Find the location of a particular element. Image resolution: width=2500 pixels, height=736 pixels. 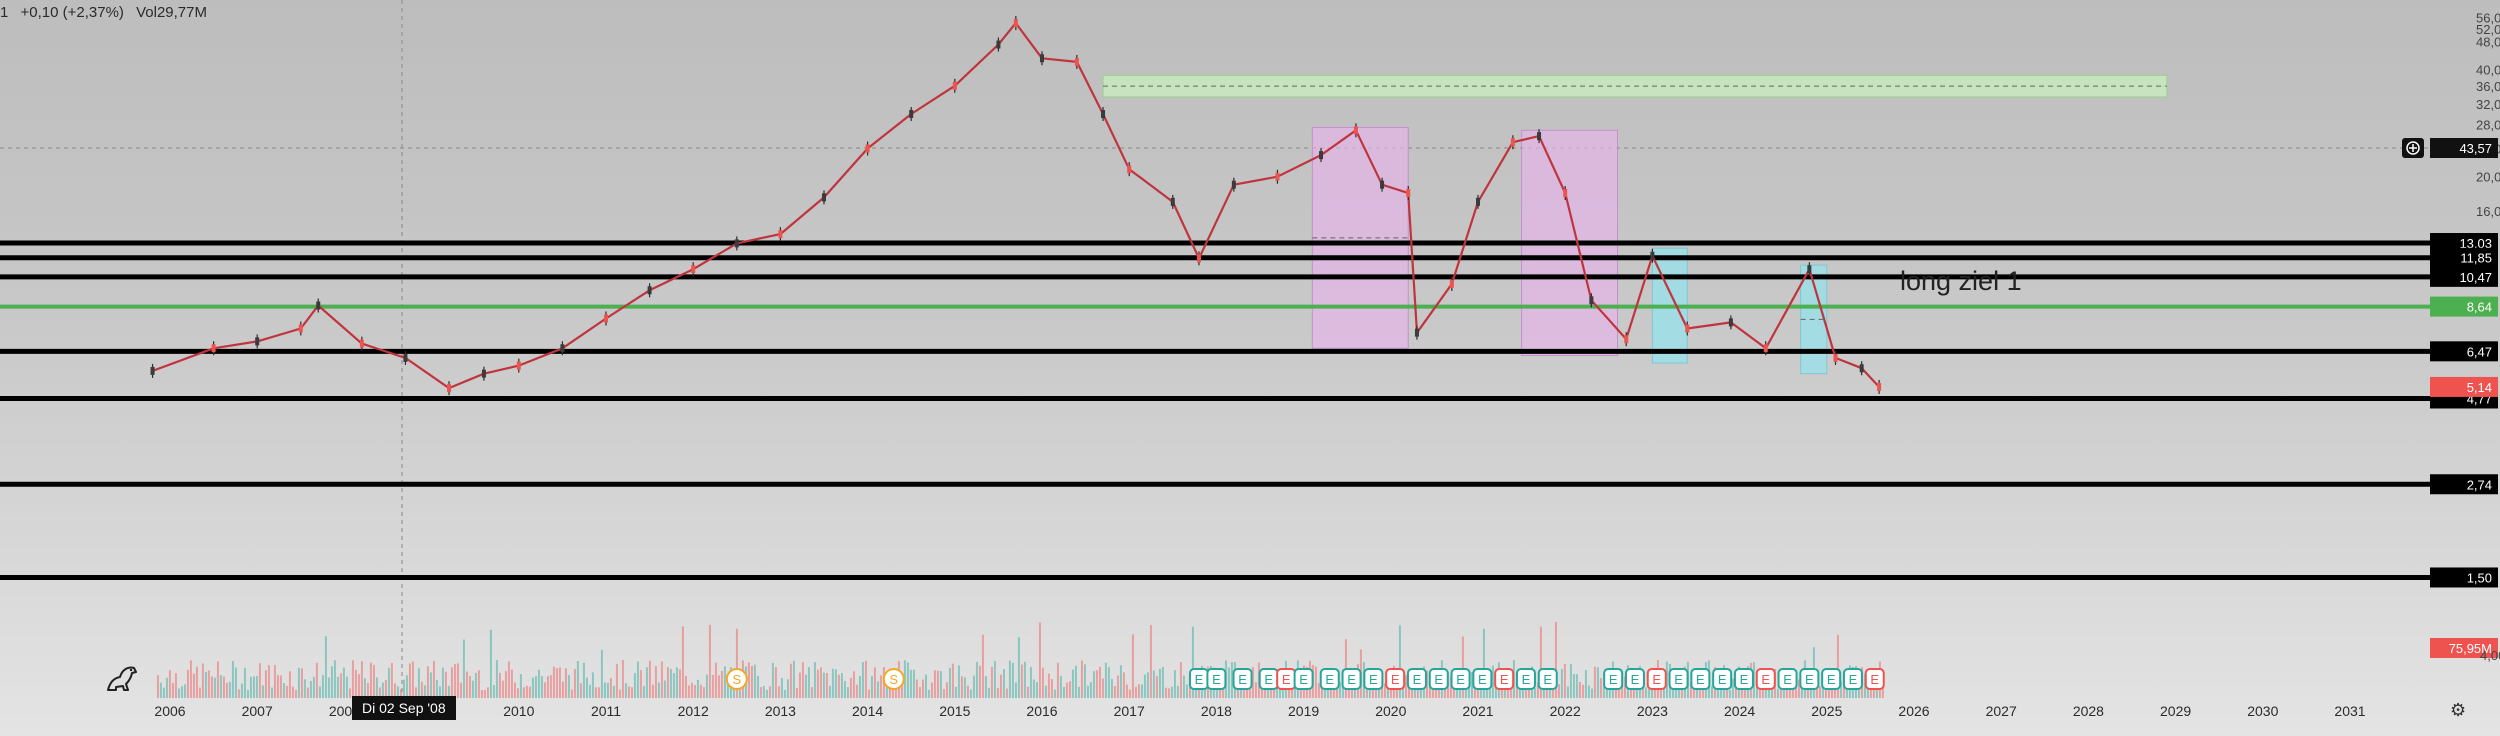

settings-gear-icon: ⚙ is located at coordinates (2458, 710).